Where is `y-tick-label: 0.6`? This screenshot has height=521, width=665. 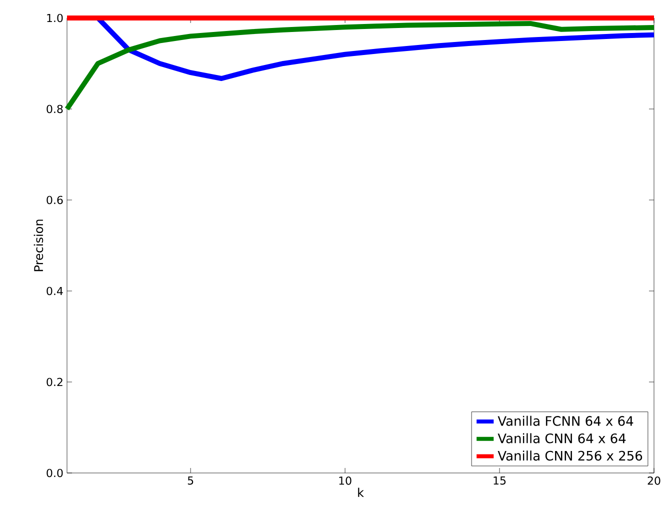
y-tick-label: 0.6 is located at coordinates (54, 200).